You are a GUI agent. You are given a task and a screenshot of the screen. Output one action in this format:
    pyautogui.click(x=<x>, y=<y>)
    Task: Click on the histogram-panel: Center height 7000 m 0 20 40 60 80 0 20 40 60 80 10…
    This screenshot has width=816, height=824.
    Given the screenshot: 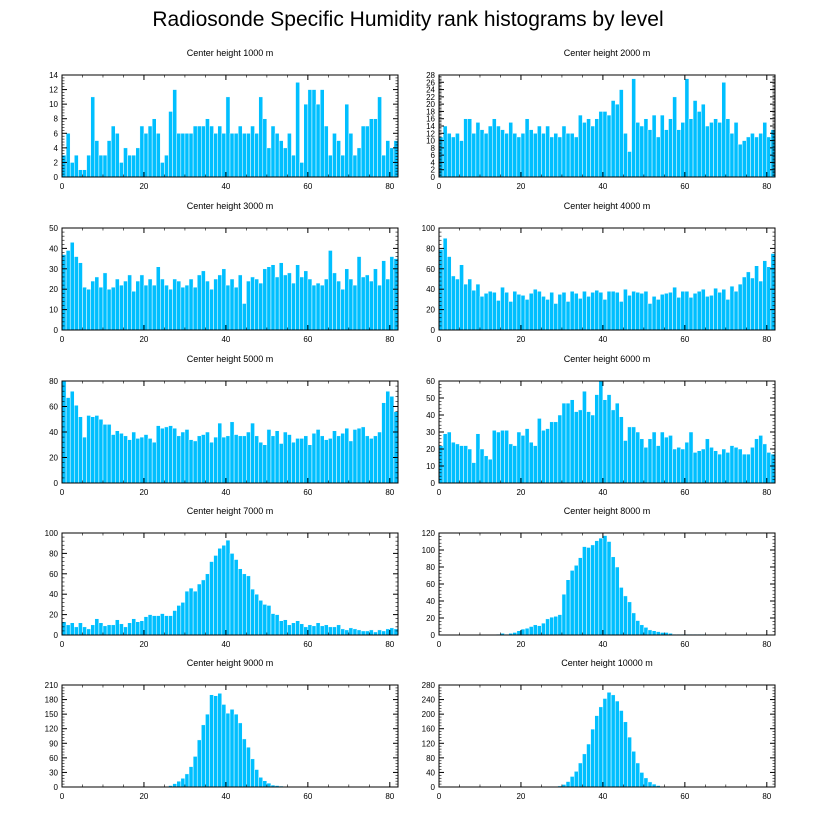 What is the action you would take?
    pyautogui.click(x=222, y=577)
    